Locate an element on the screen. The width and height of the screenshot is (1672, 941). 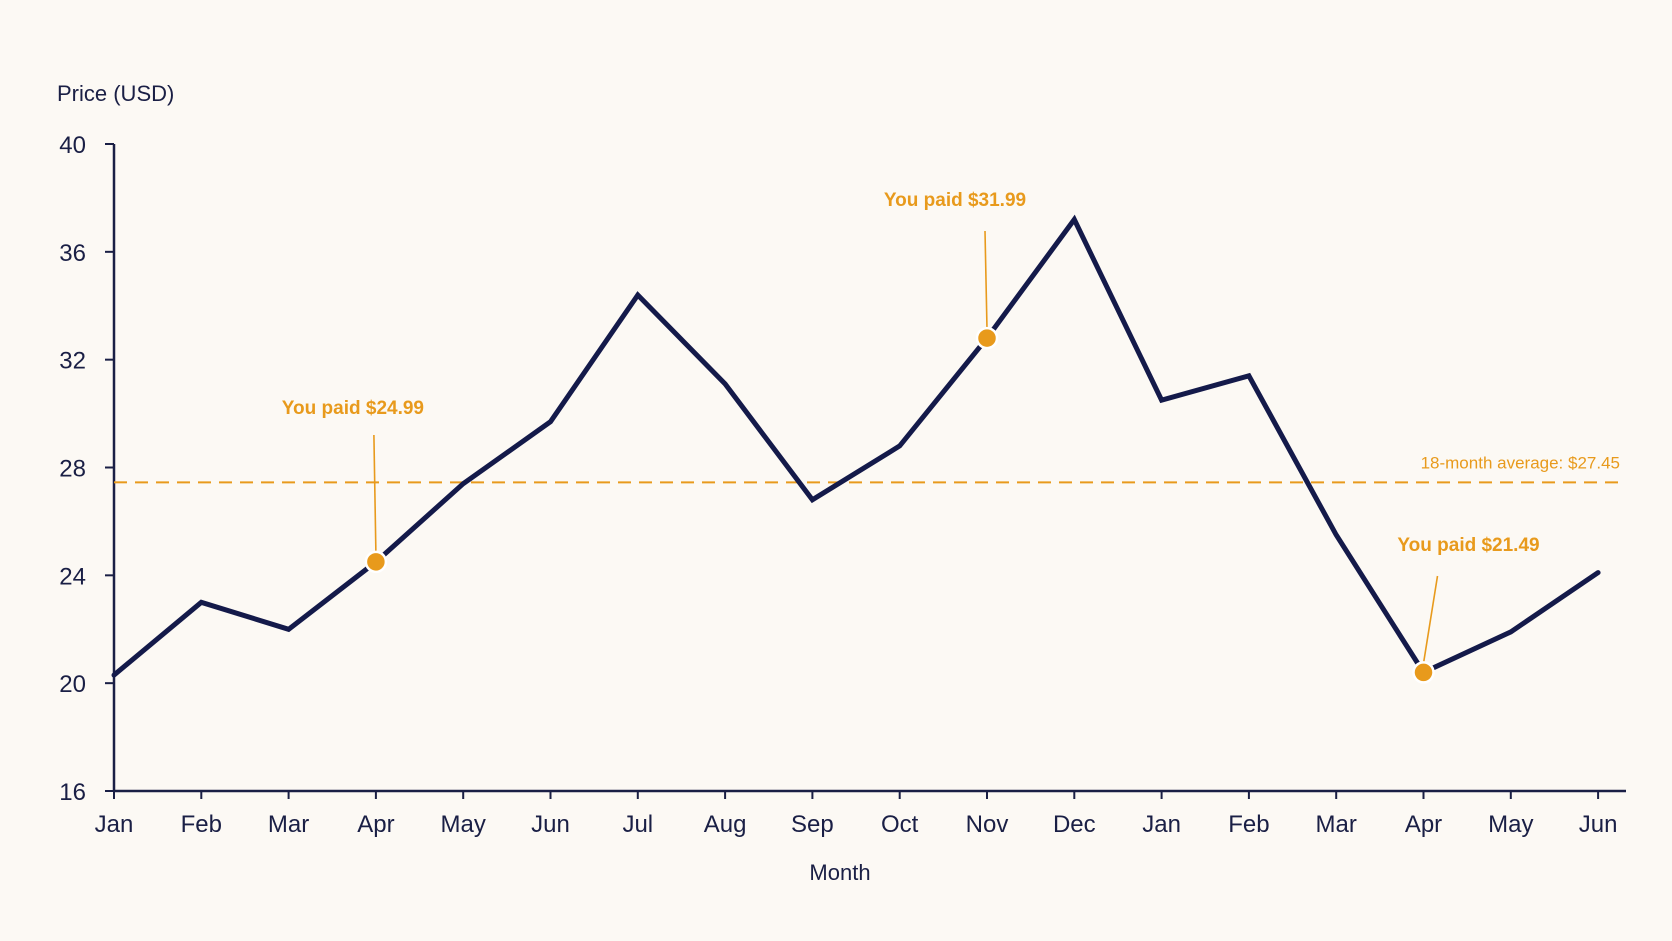
y-axis-label: Price (USD) is located at coordinates (115, 93).